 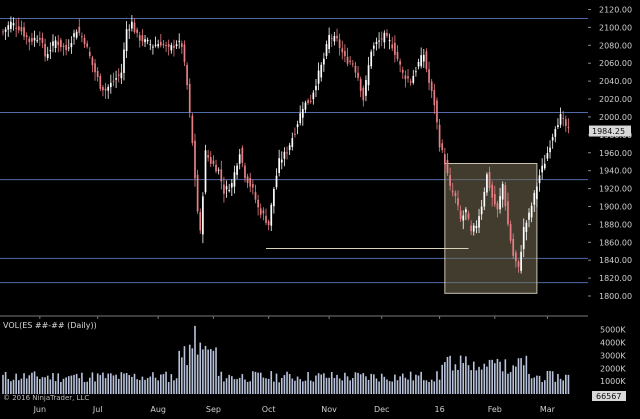 I want to click on time-tick-label: Sep, so click(x=213, y=409).